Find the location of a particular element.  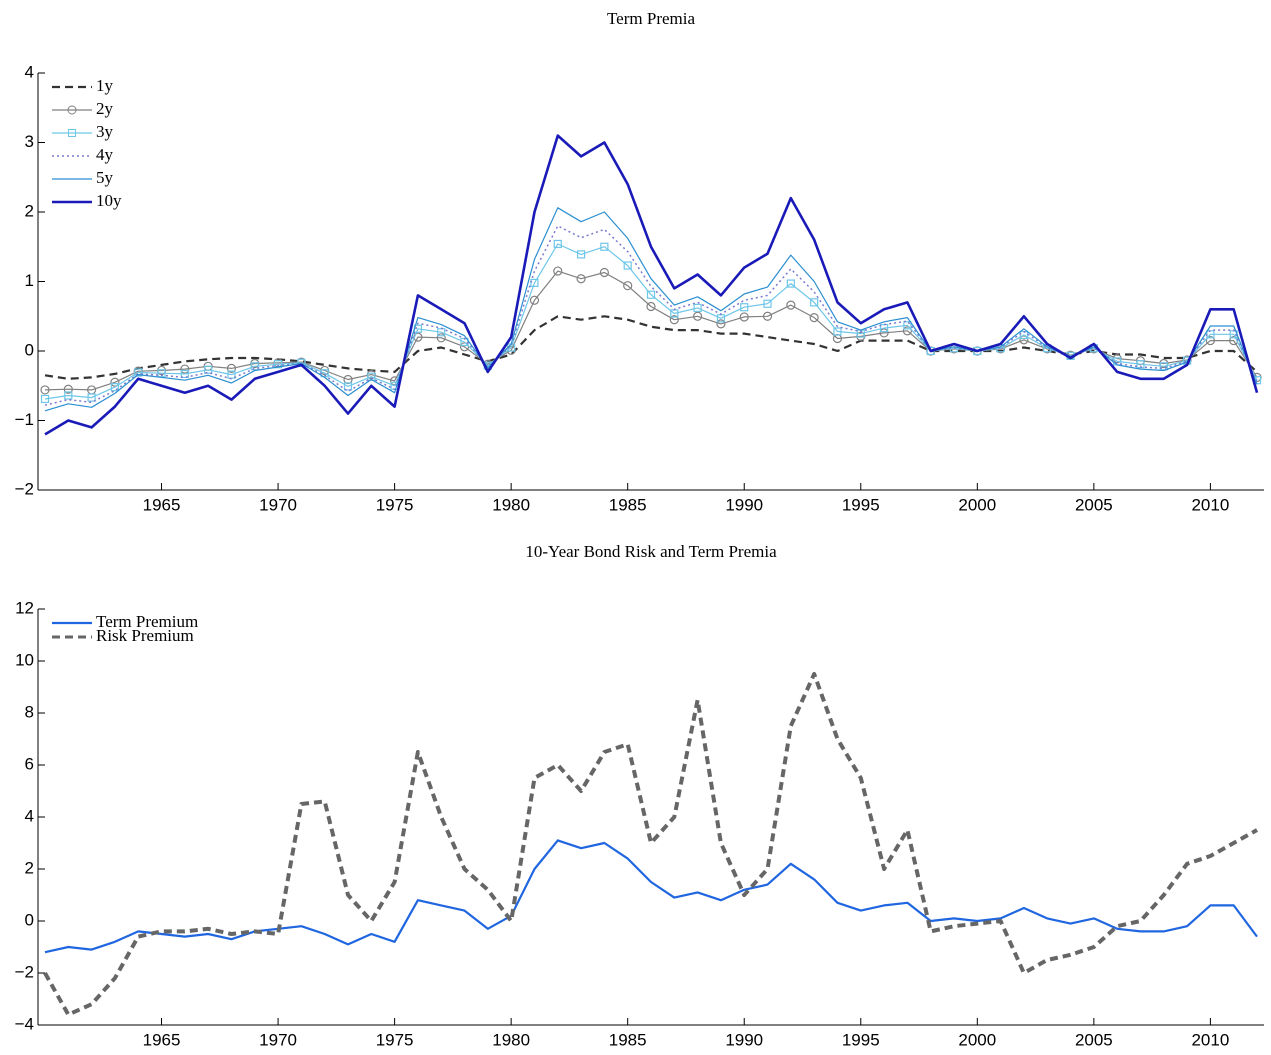

chart-title: Term Premia is located at coordinates (651, 18).